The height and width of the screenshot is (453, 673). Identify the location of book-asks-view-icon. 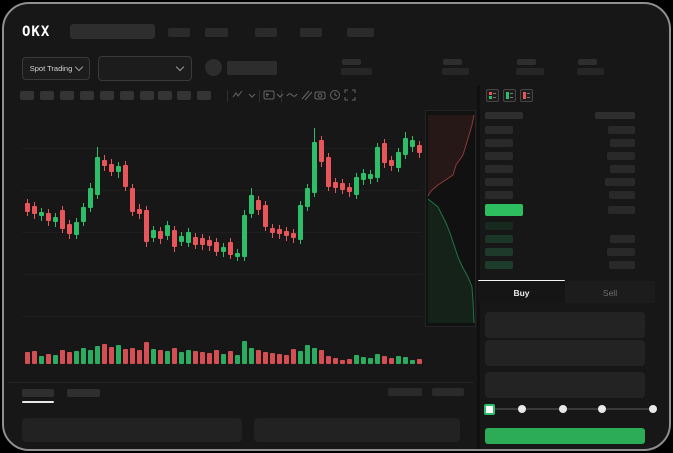
(526, 95).